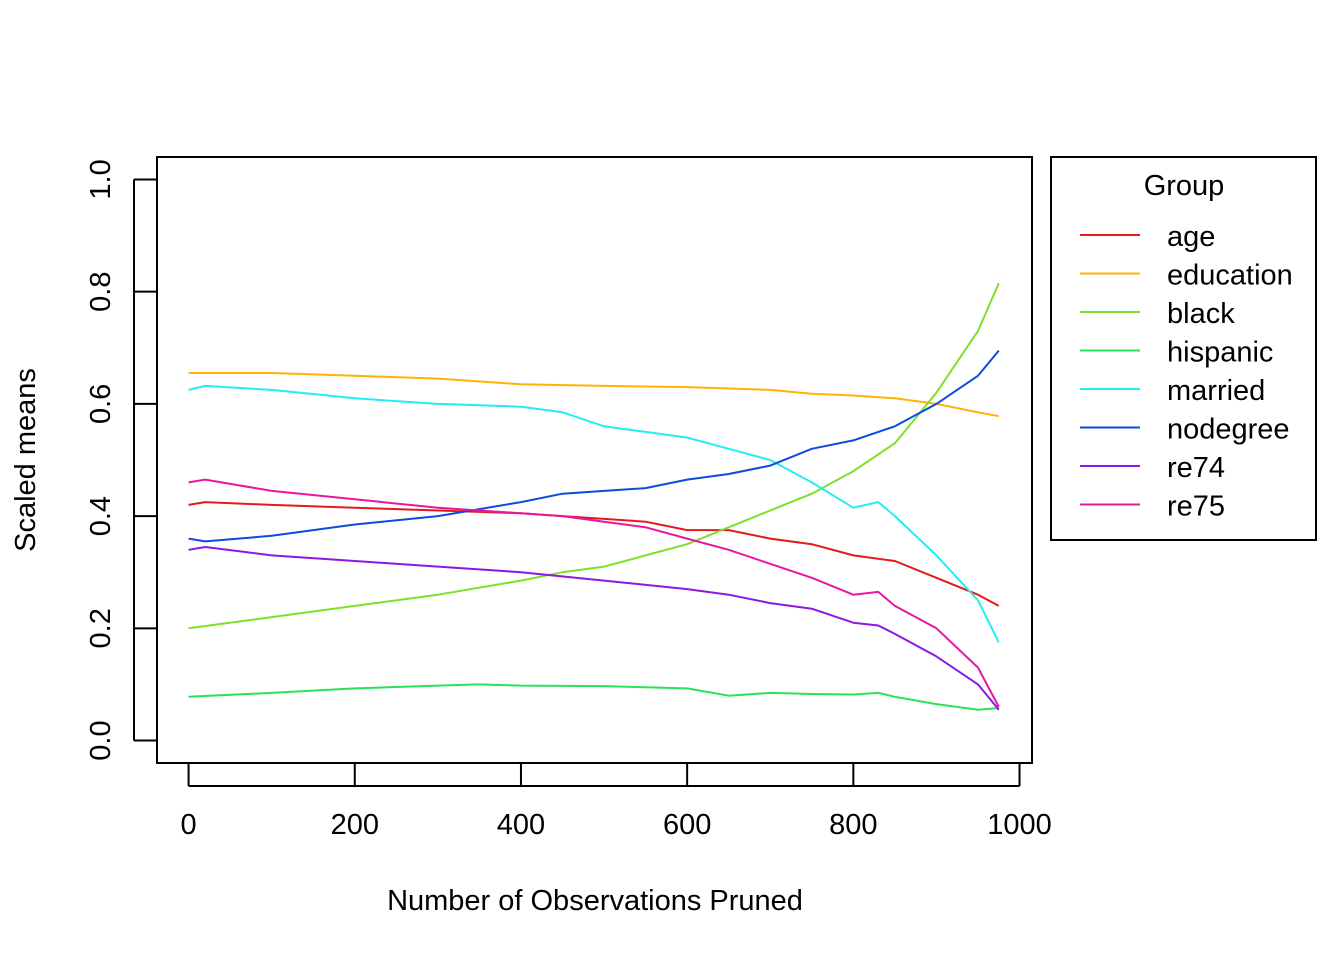 This screenshot has width=1344, height=960. I want to click on y-tick-label: 0.4, so click(101, 516).